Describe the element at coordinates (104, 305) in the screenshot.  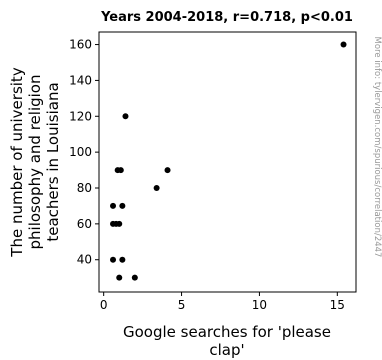
I see `x-tick-label: 0` at that location.